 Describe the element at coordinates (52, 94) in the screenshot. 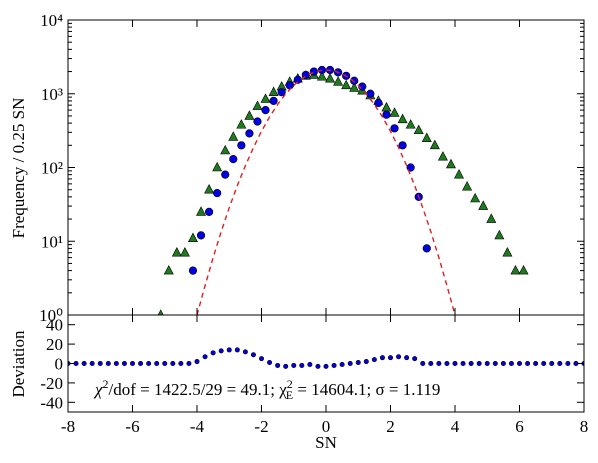

I see `y-tick-label: 10³` at that location.